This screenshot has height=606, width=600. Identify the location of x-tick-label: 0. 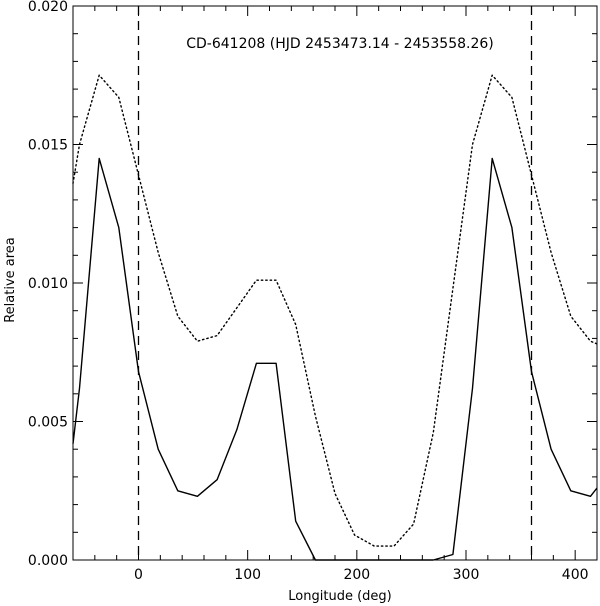
(138, 575).